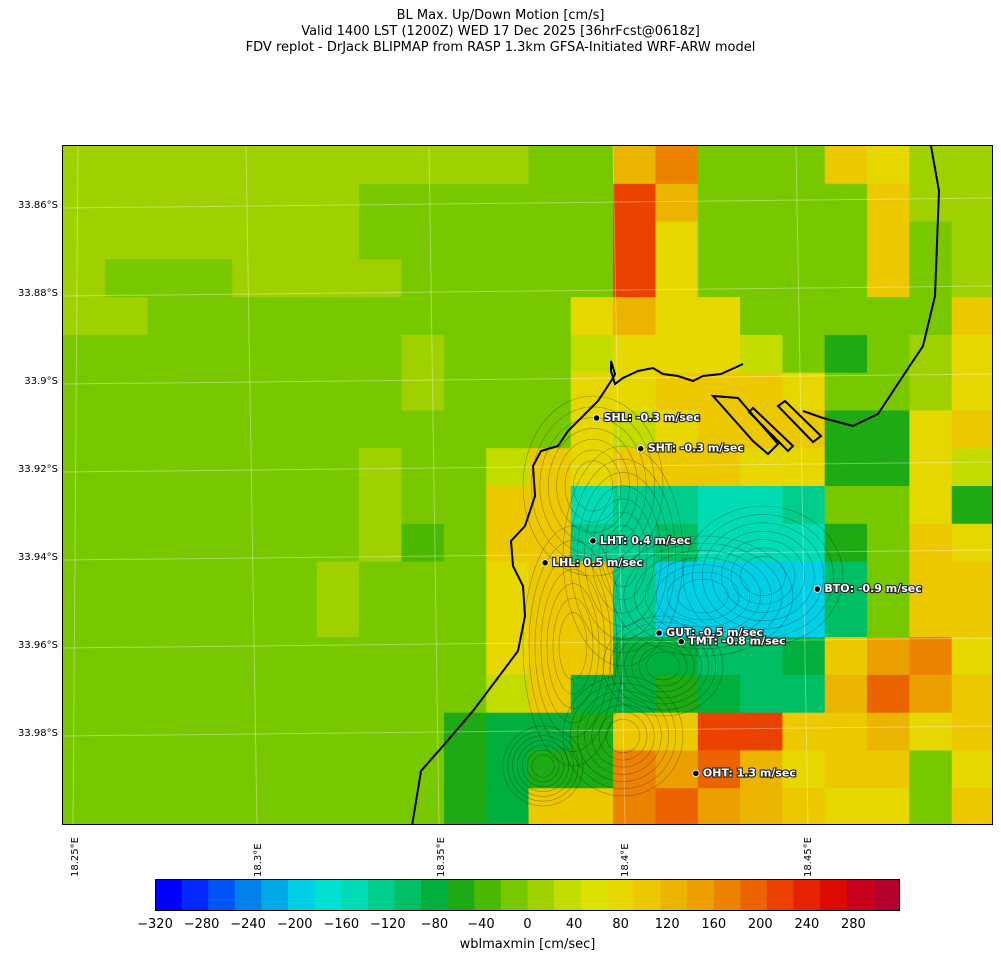 Image resolution: width=1001 pixels, height=962 pixels. Describe the element at coordinates (736, 641) in the screenshot. I see `station-label-tmt: TMT: -0.8 m/sec` at that location.